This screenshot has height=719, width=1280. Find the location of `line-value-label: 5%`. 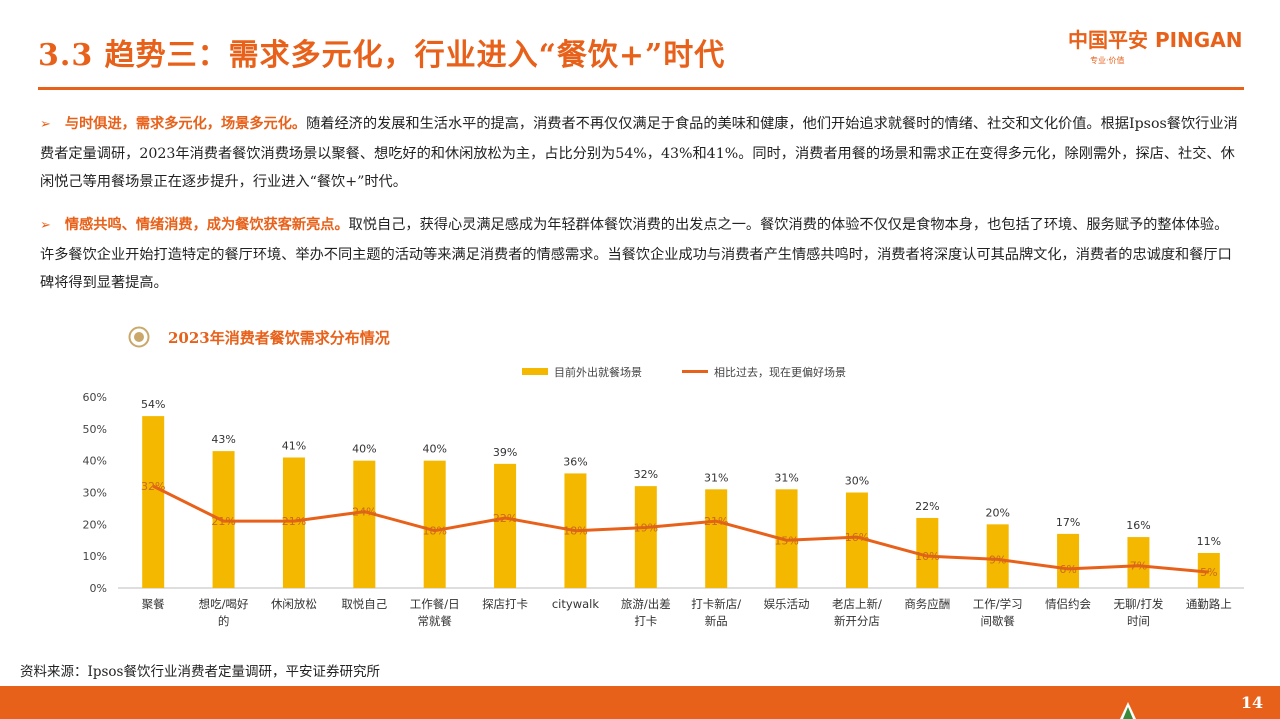

line-value-label: 5% is located at coordinates (1208, 572).